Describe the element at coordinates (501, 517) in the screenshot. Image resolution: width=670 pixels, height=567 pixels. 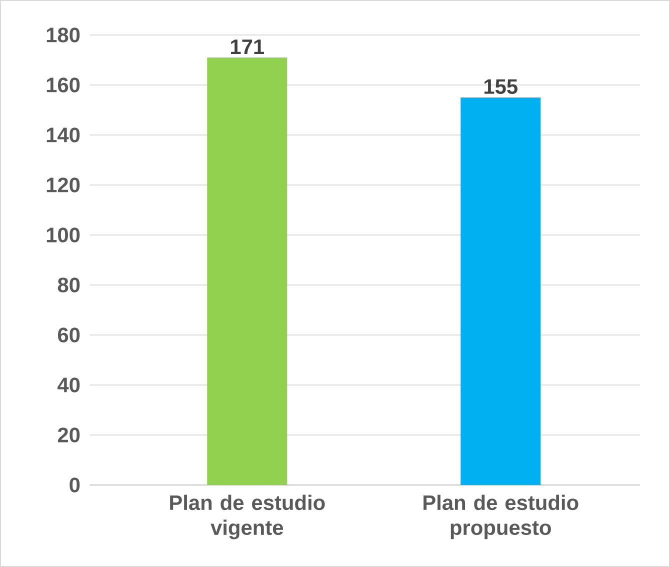
I see `x-tick-label: Plan de estudio propuesto` at that location.